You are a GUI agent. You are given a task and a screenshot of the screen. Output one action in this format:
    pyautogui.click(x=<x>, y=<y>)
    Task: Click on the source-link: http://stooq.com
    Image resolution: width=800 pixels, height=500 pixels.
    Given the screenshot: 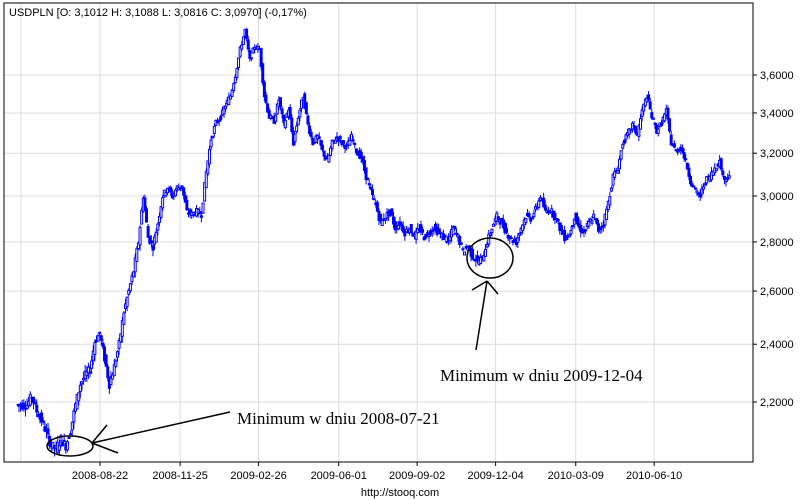 What is the action you would take?
    pyautogui.click(x=400, y=493)
    